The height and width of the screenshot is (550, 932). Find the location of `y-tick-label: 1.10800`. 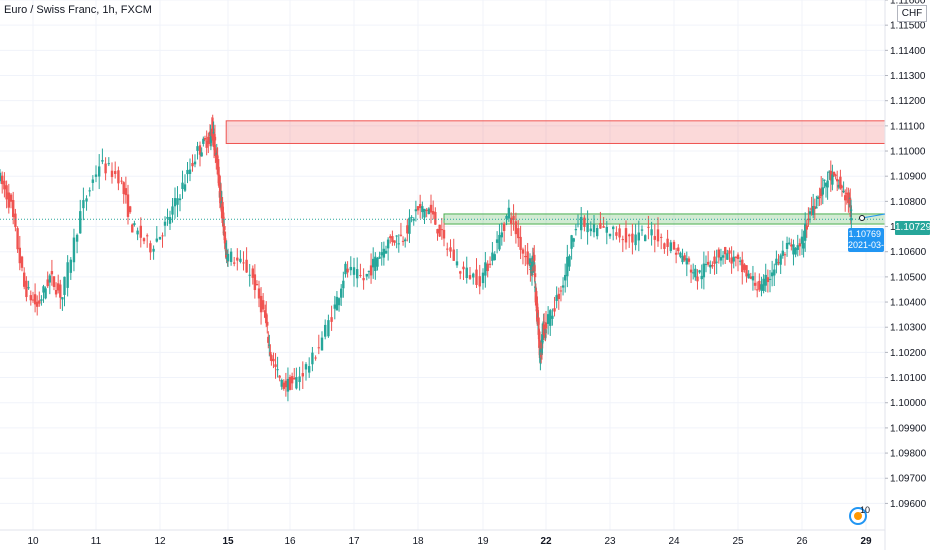

y-tick-label: 1.10800 is located at coordinates (908, 202).